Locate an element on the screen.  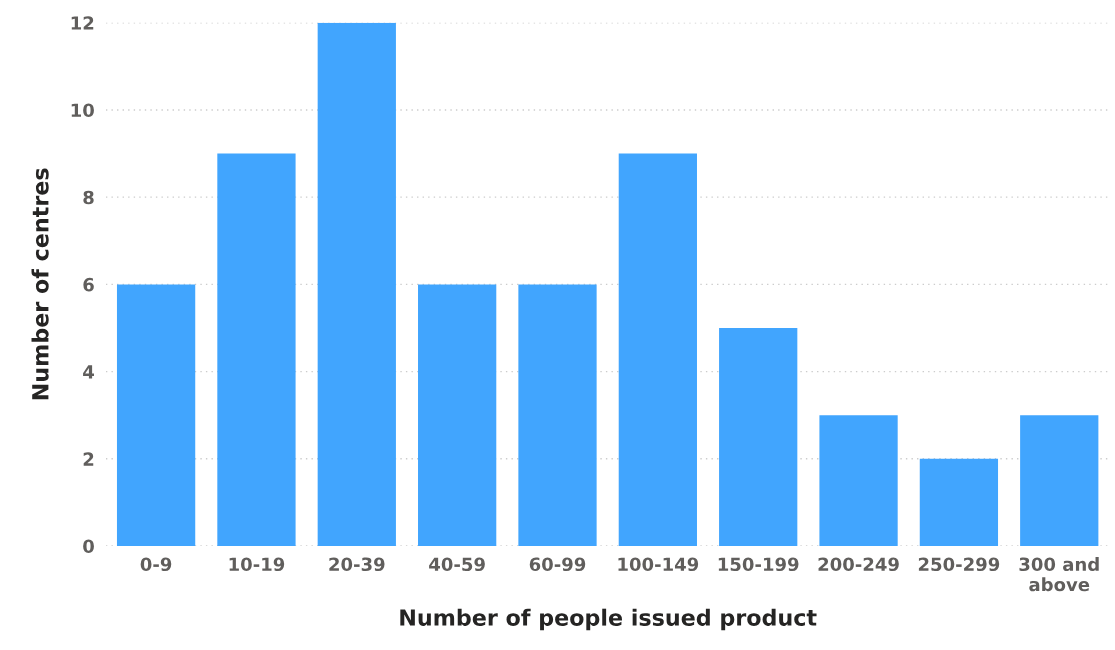
y-tick-label: 10 is located at coordinates (82, 110).